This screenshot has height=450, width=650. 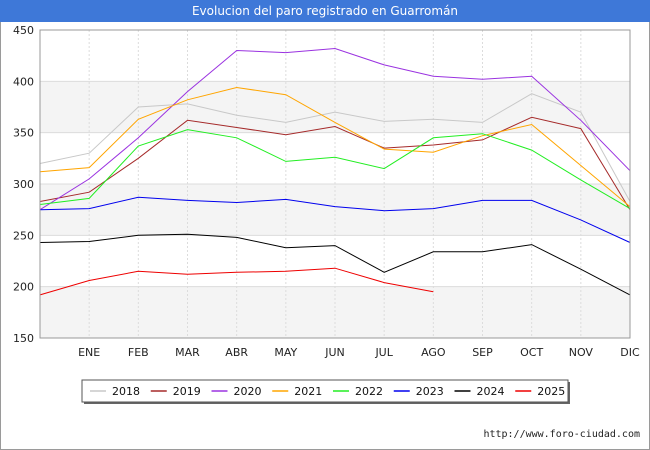 I want to click on x-tick-label: AGO, so click(x=433, y=352).